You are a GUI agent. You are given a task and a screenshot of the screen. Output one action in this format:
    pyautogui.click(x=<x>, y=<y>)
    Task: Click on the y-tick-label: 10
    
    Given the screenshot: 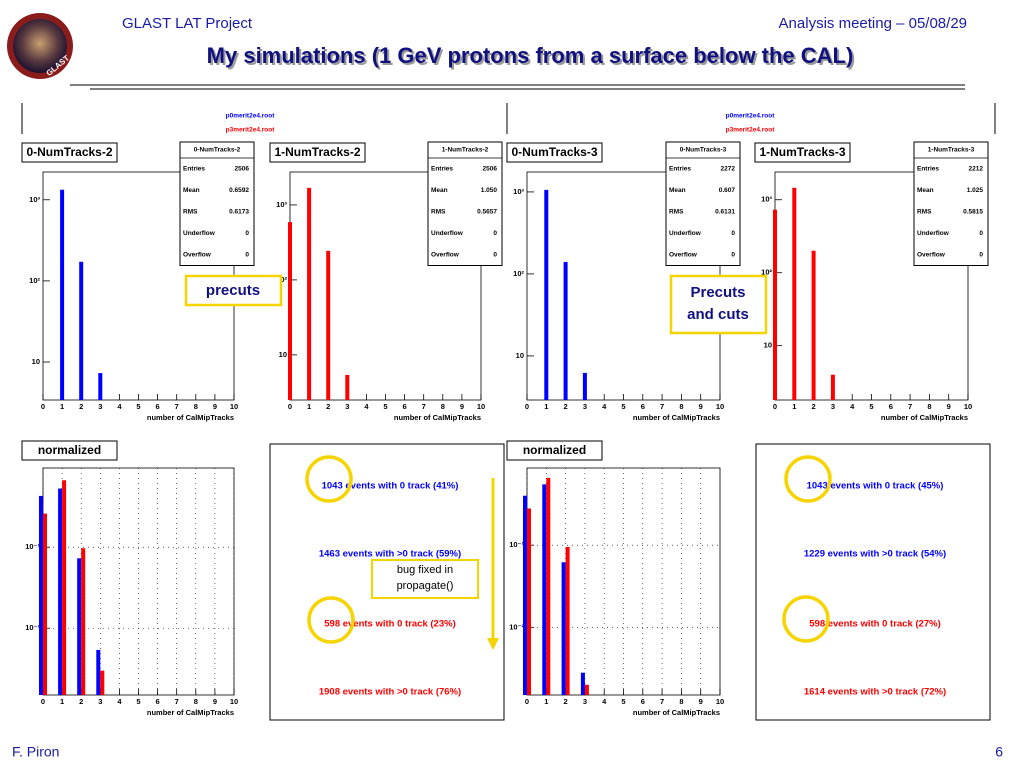 What is the action you would take?
    pyautogui.click(x=520, y=355)
    